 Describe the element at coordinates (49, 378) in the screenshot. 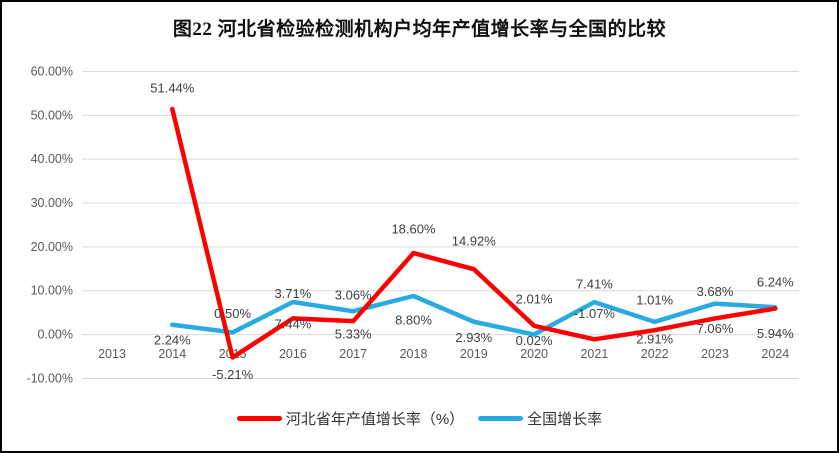

I see `y-axis-label: -10.00%` at that location.